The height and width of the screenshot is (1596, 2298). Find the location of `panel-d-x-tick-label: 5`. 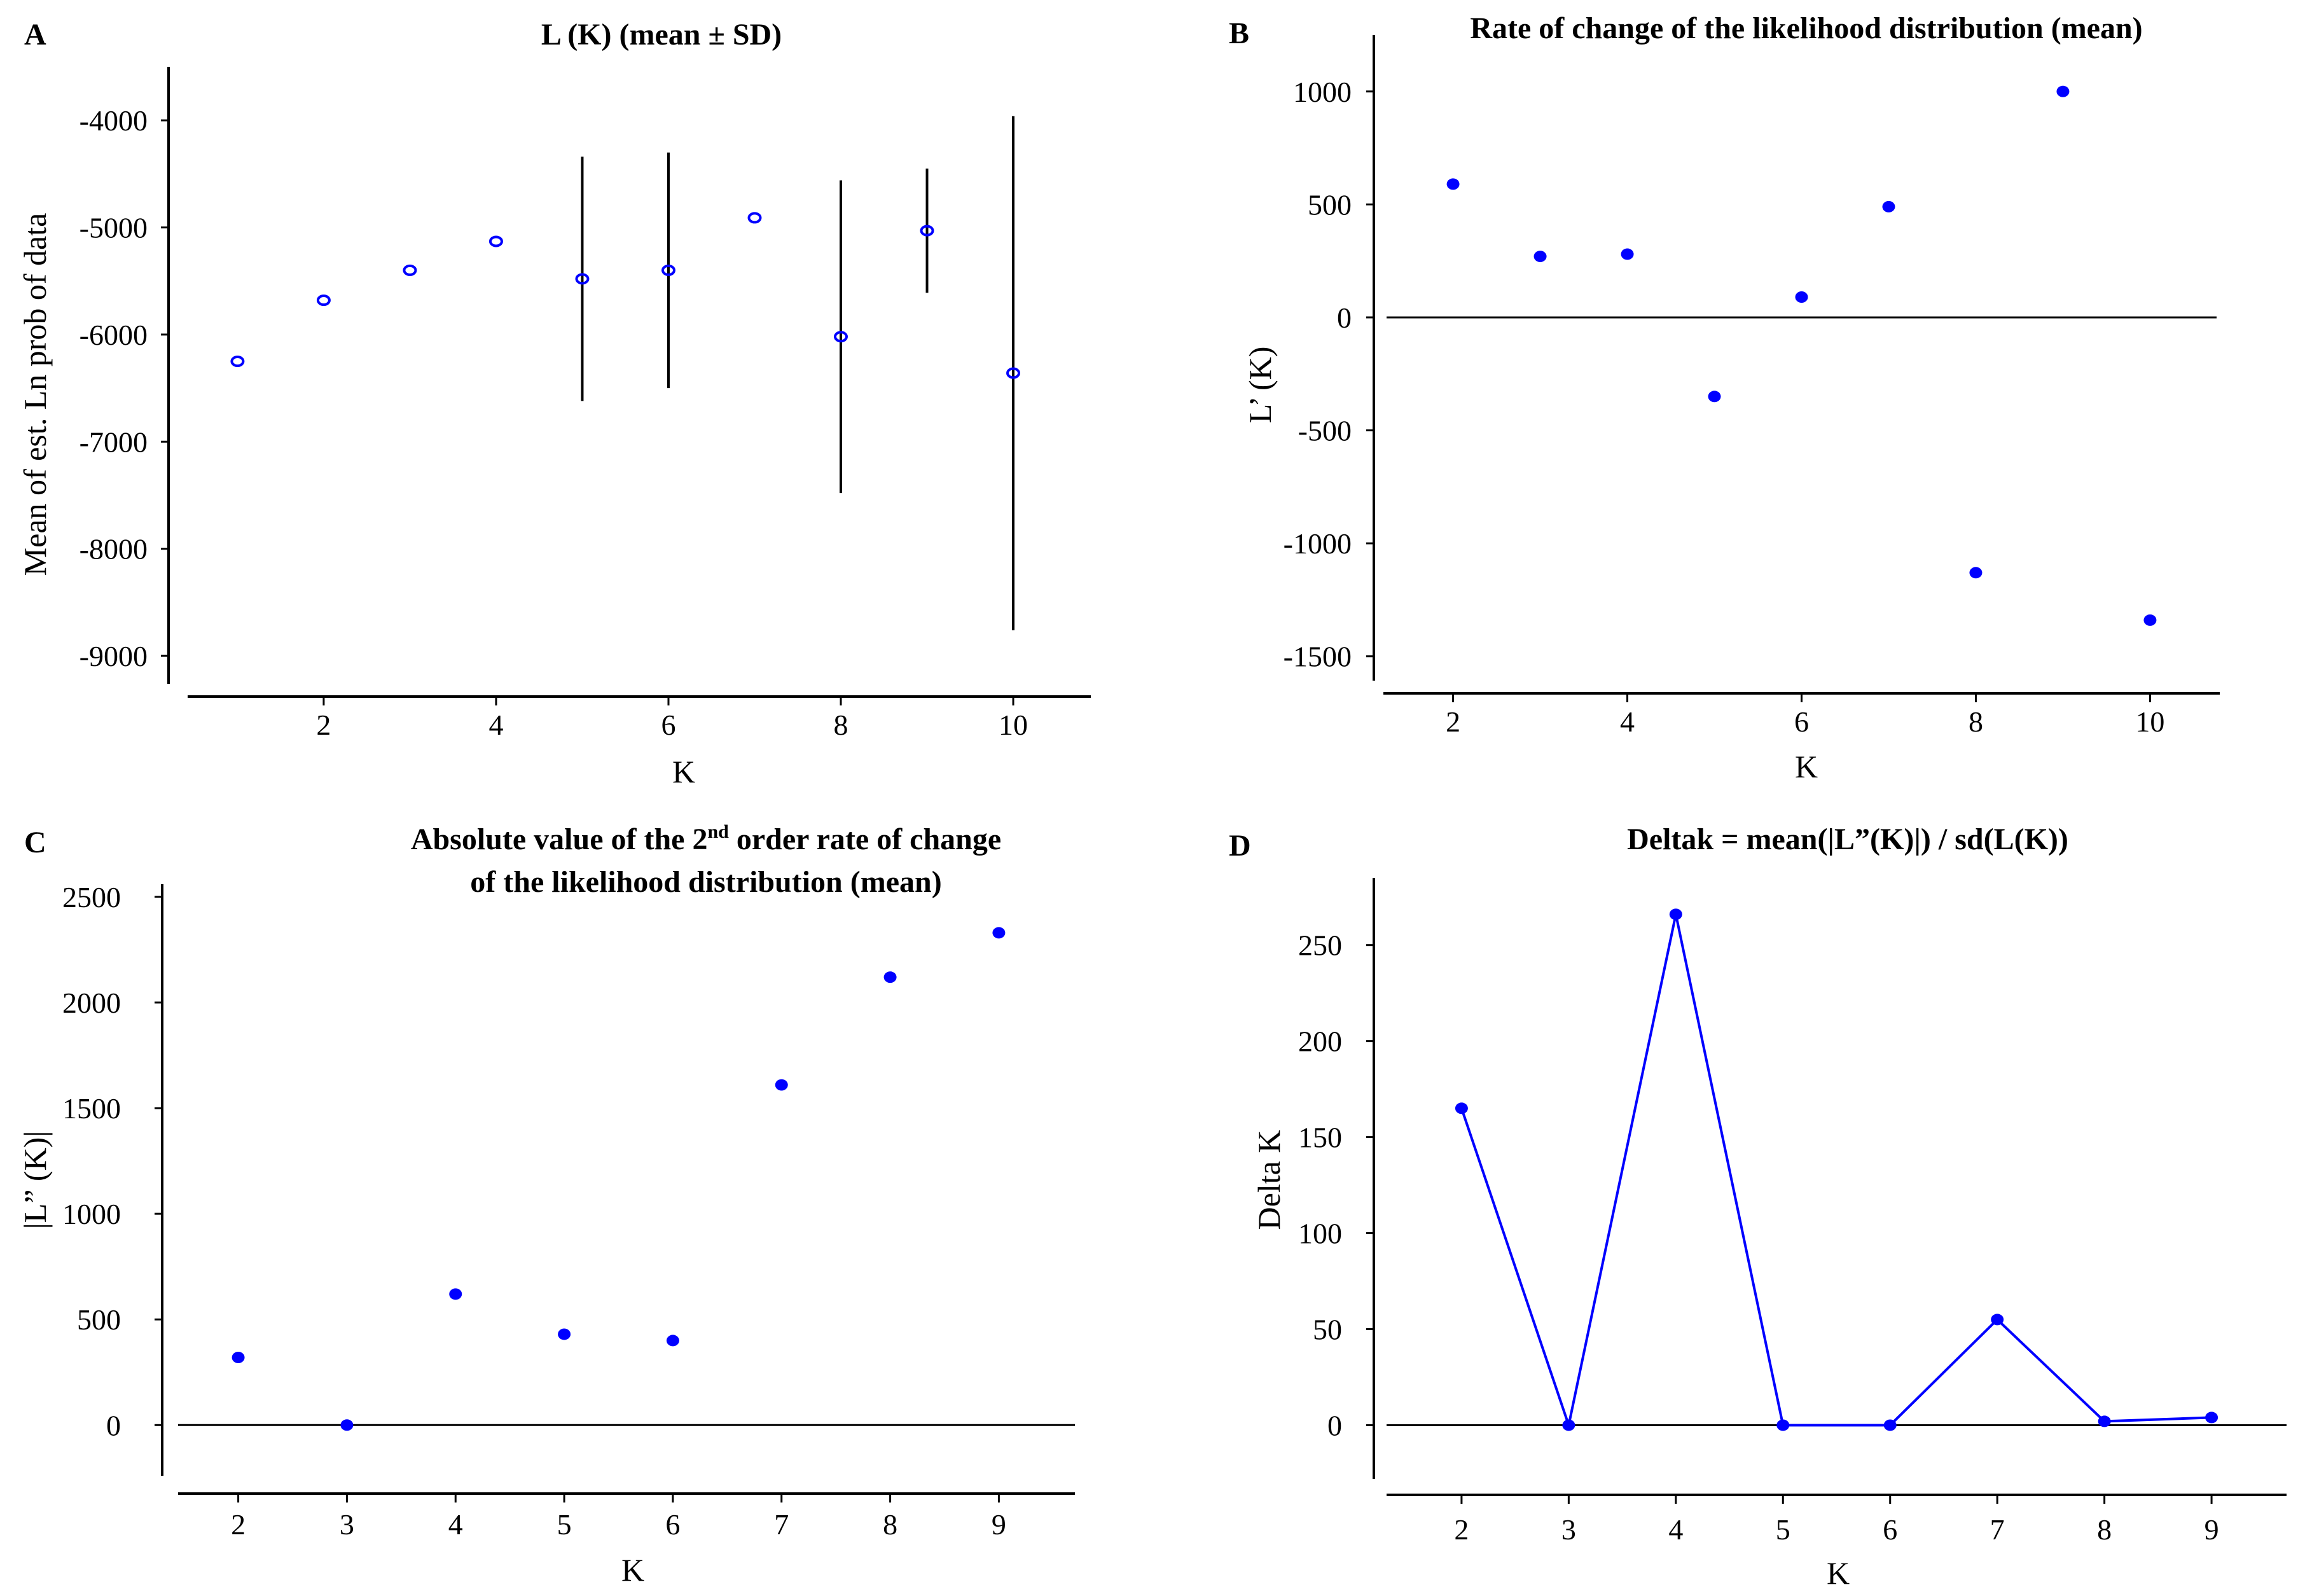

panel-d-x-tick-label: 5 is located at coordinates (1783, 1529).